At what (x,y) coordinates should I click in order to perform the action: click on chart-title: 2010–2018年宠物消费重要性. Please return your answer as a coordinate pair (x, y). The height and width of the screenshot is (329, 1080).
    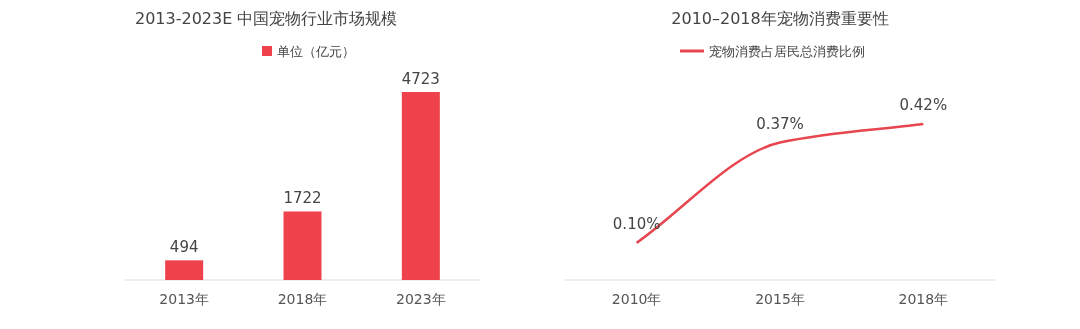
    Looking at the image, I should click on (780, 18).